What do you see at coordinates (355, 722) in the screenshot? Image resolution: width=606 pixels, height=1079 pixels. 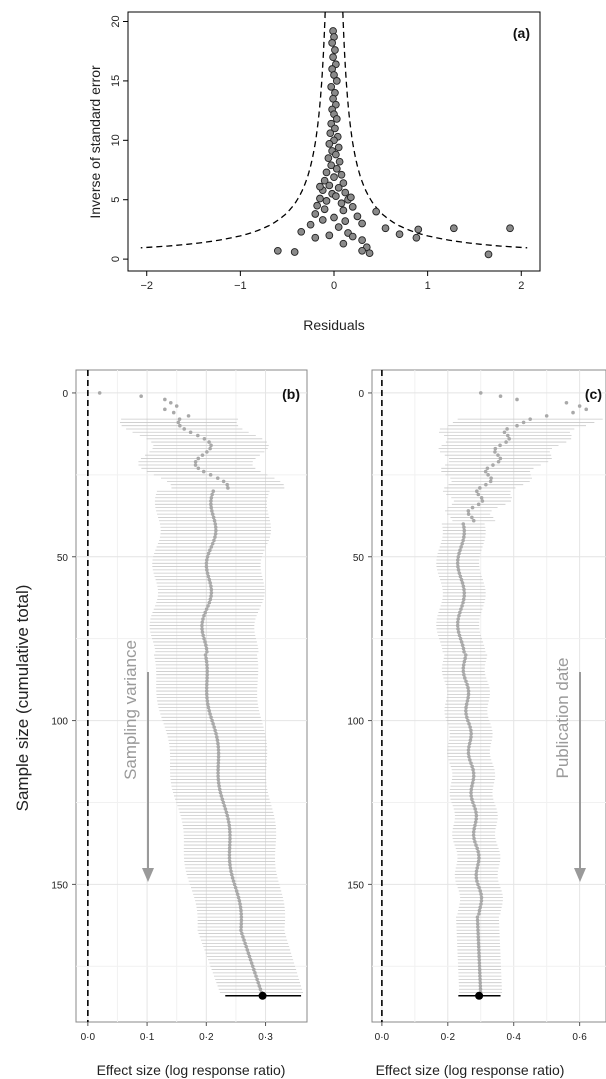 I see `y-tick-label: 100` at bounding box center [355, 722].